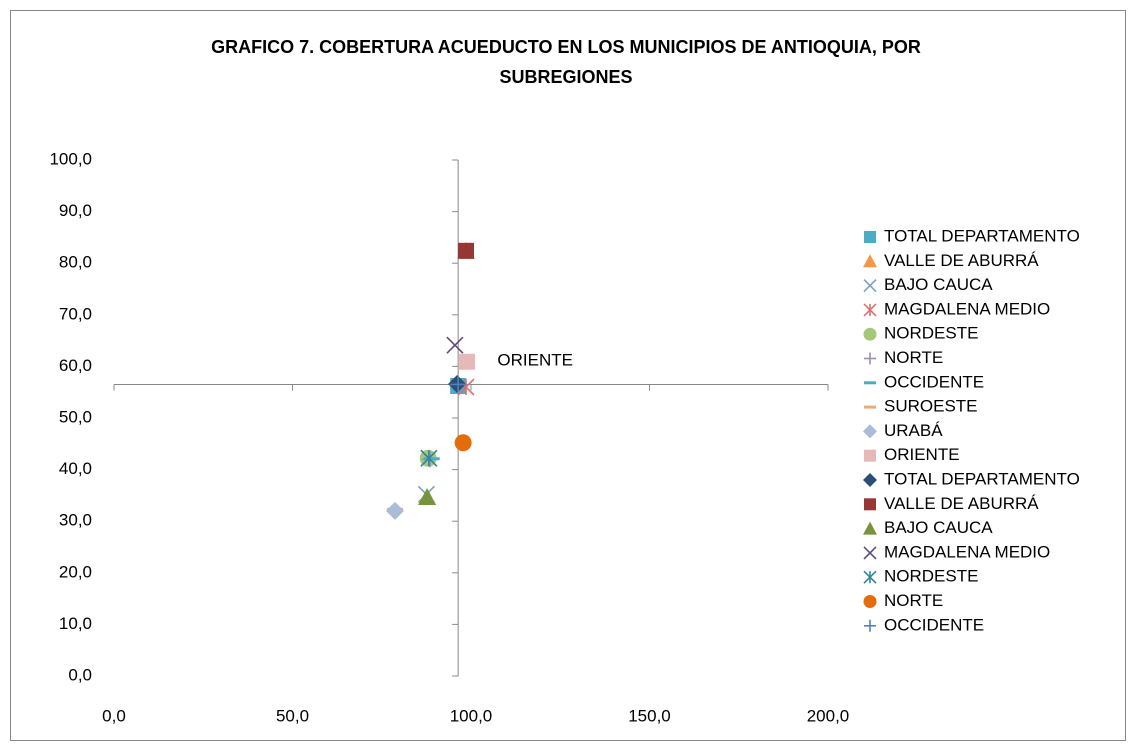  What do you see at coordinates (75, 313) in the screenshot?
I see `y-tick-label: 70,0` at bounding box center [75, 313].